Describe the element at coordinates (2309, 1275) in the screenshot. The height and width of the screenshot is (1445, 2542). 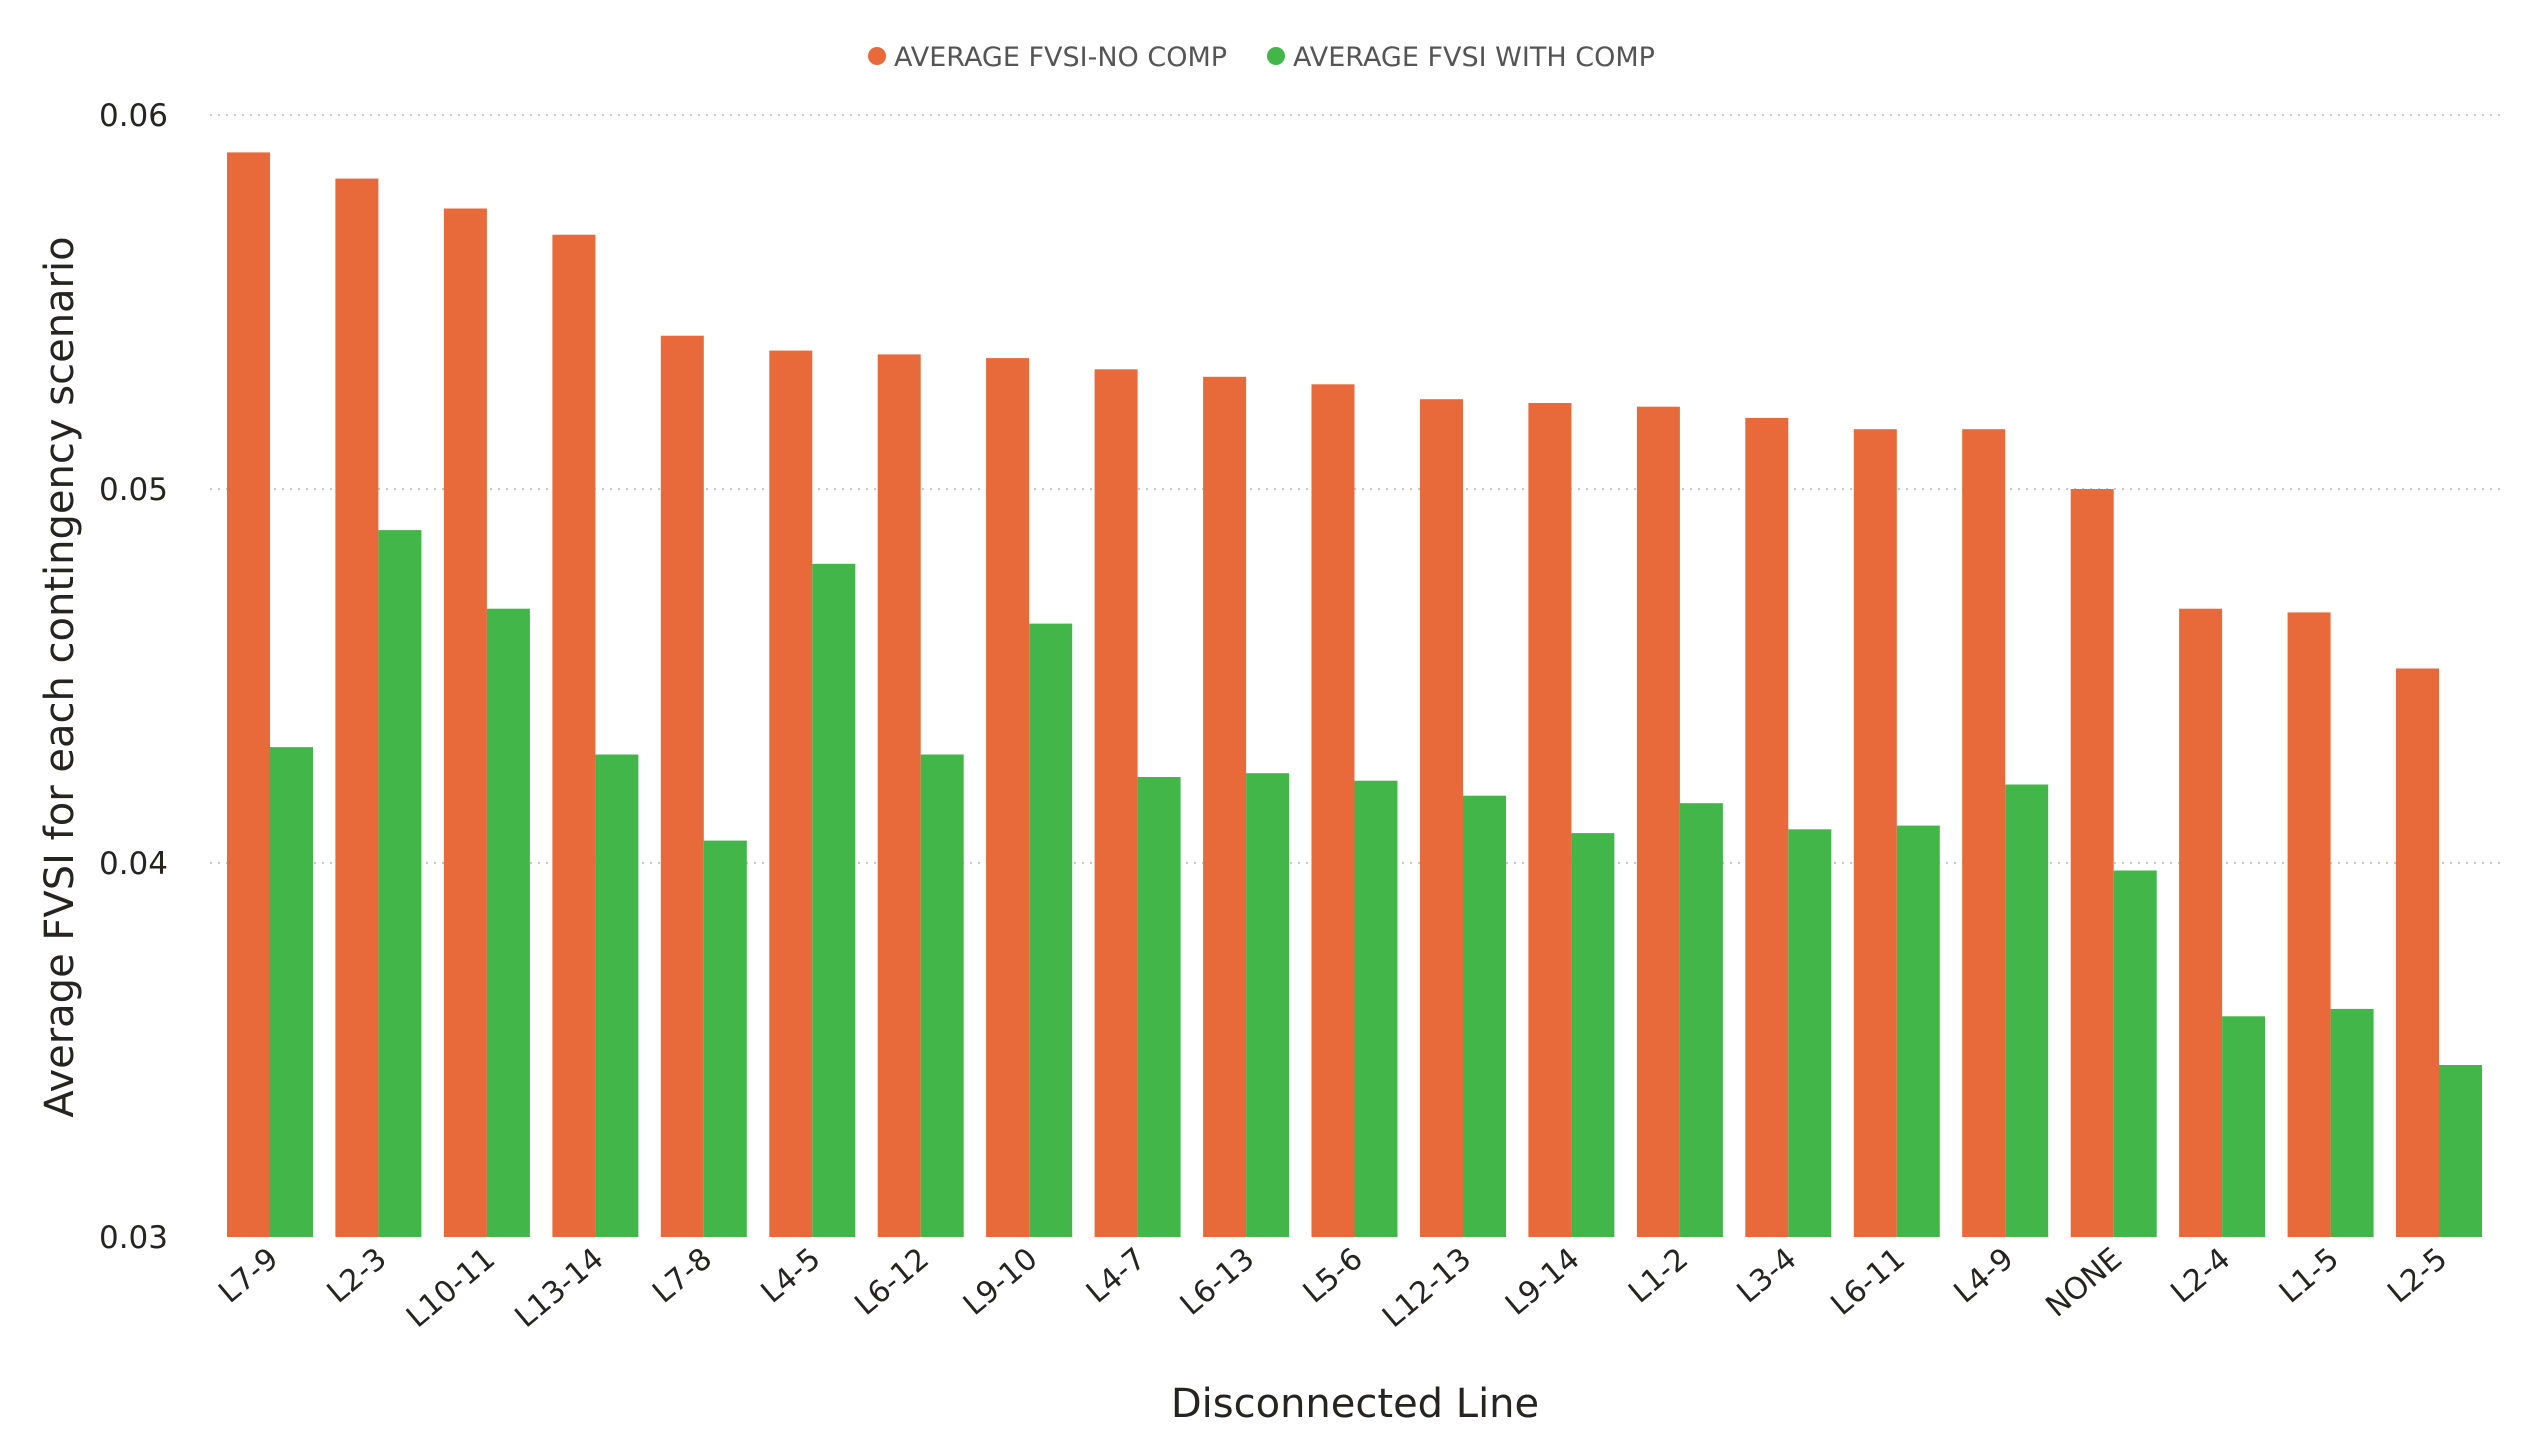
I see `x-category-label: L1-5` at that location.